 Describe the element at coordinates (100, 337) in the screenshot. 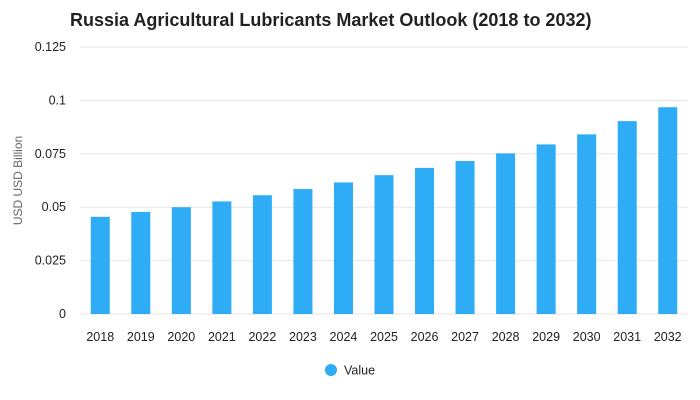

I see `x-tick-label: 2018` at that location.